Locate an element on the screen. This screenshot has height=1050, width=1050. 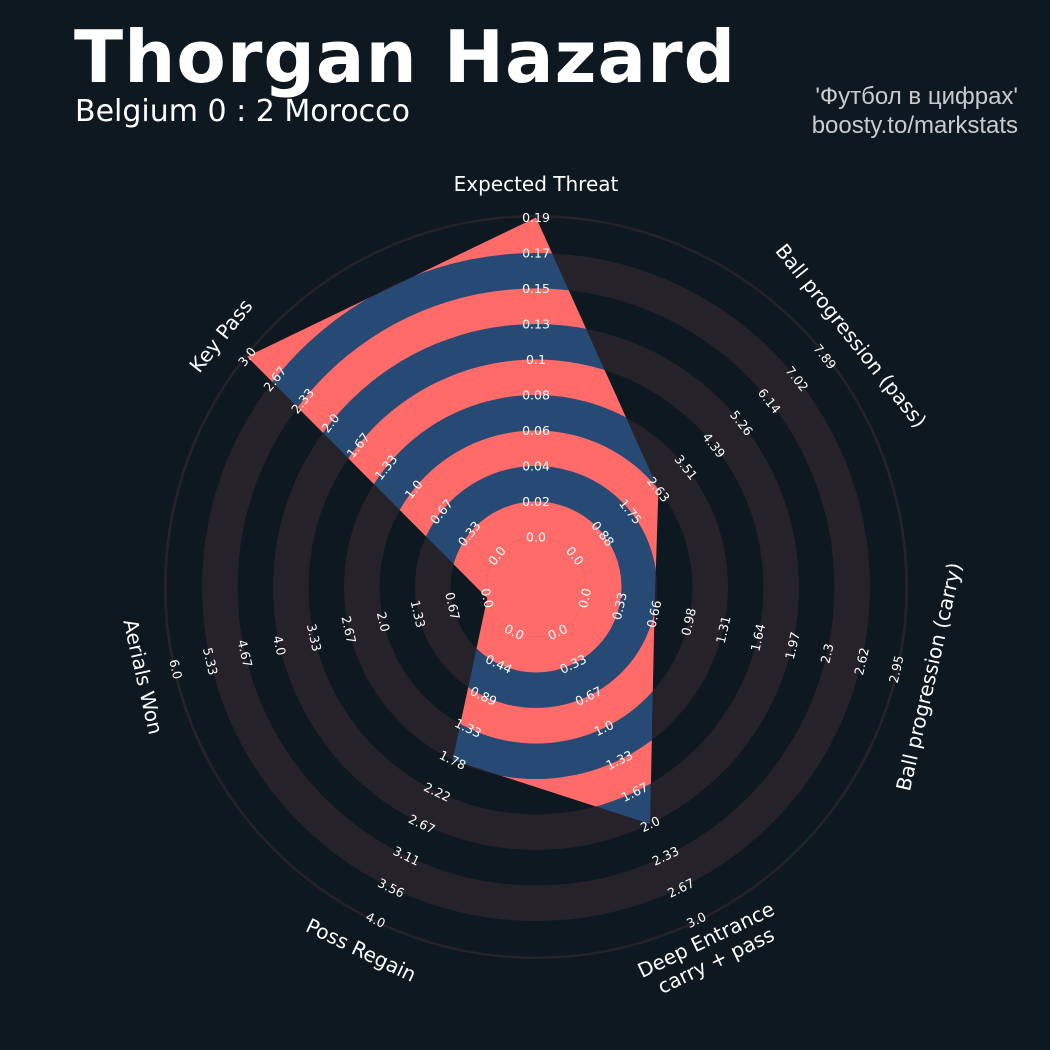
tick-label: 6.0 is located at coordinates (175, 669).